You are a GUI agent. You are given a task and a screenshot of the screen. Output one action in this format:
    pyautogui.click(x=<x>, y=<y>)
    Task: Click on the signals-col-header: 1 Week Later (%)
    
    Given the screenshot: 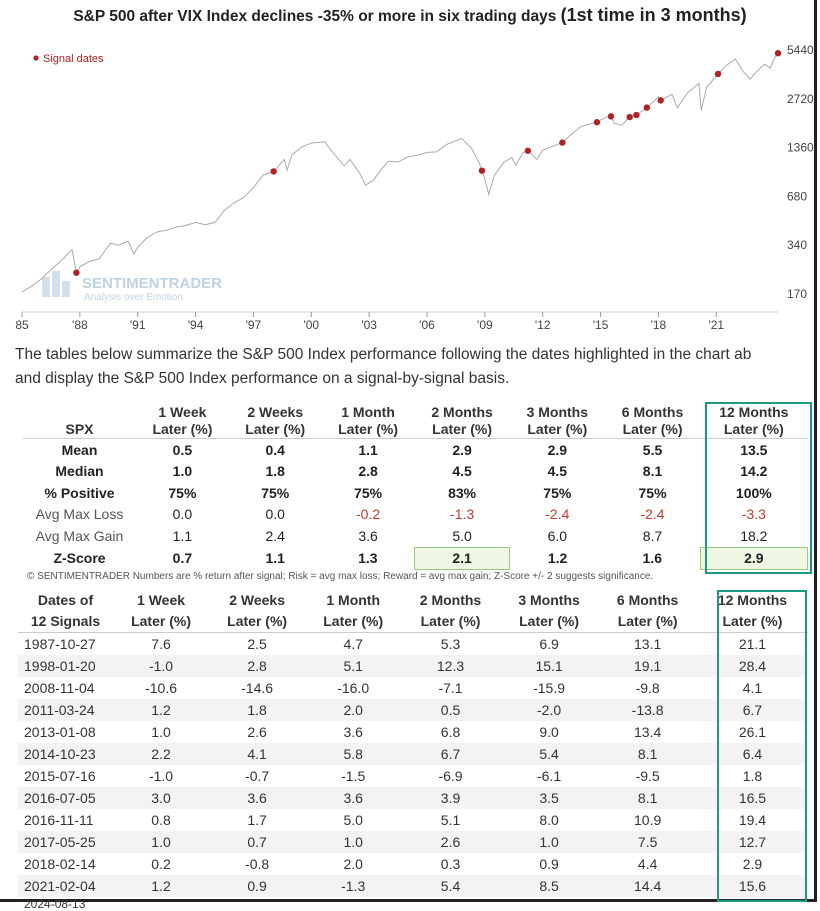 What is the action you would take?
    pyautogui.click(x=161, y=611)
    